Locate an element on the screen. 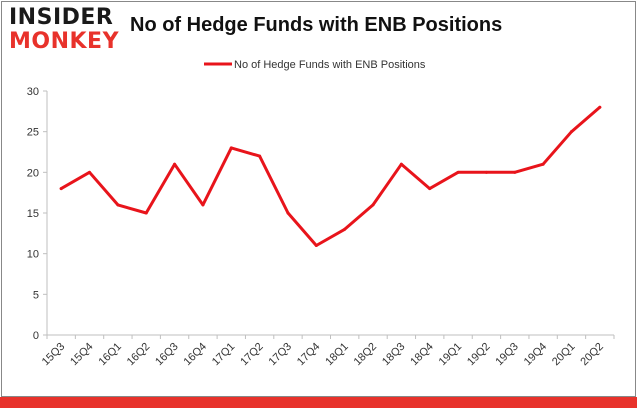  x-tick-label: 17Q1 is located at coordinates (224, 355).